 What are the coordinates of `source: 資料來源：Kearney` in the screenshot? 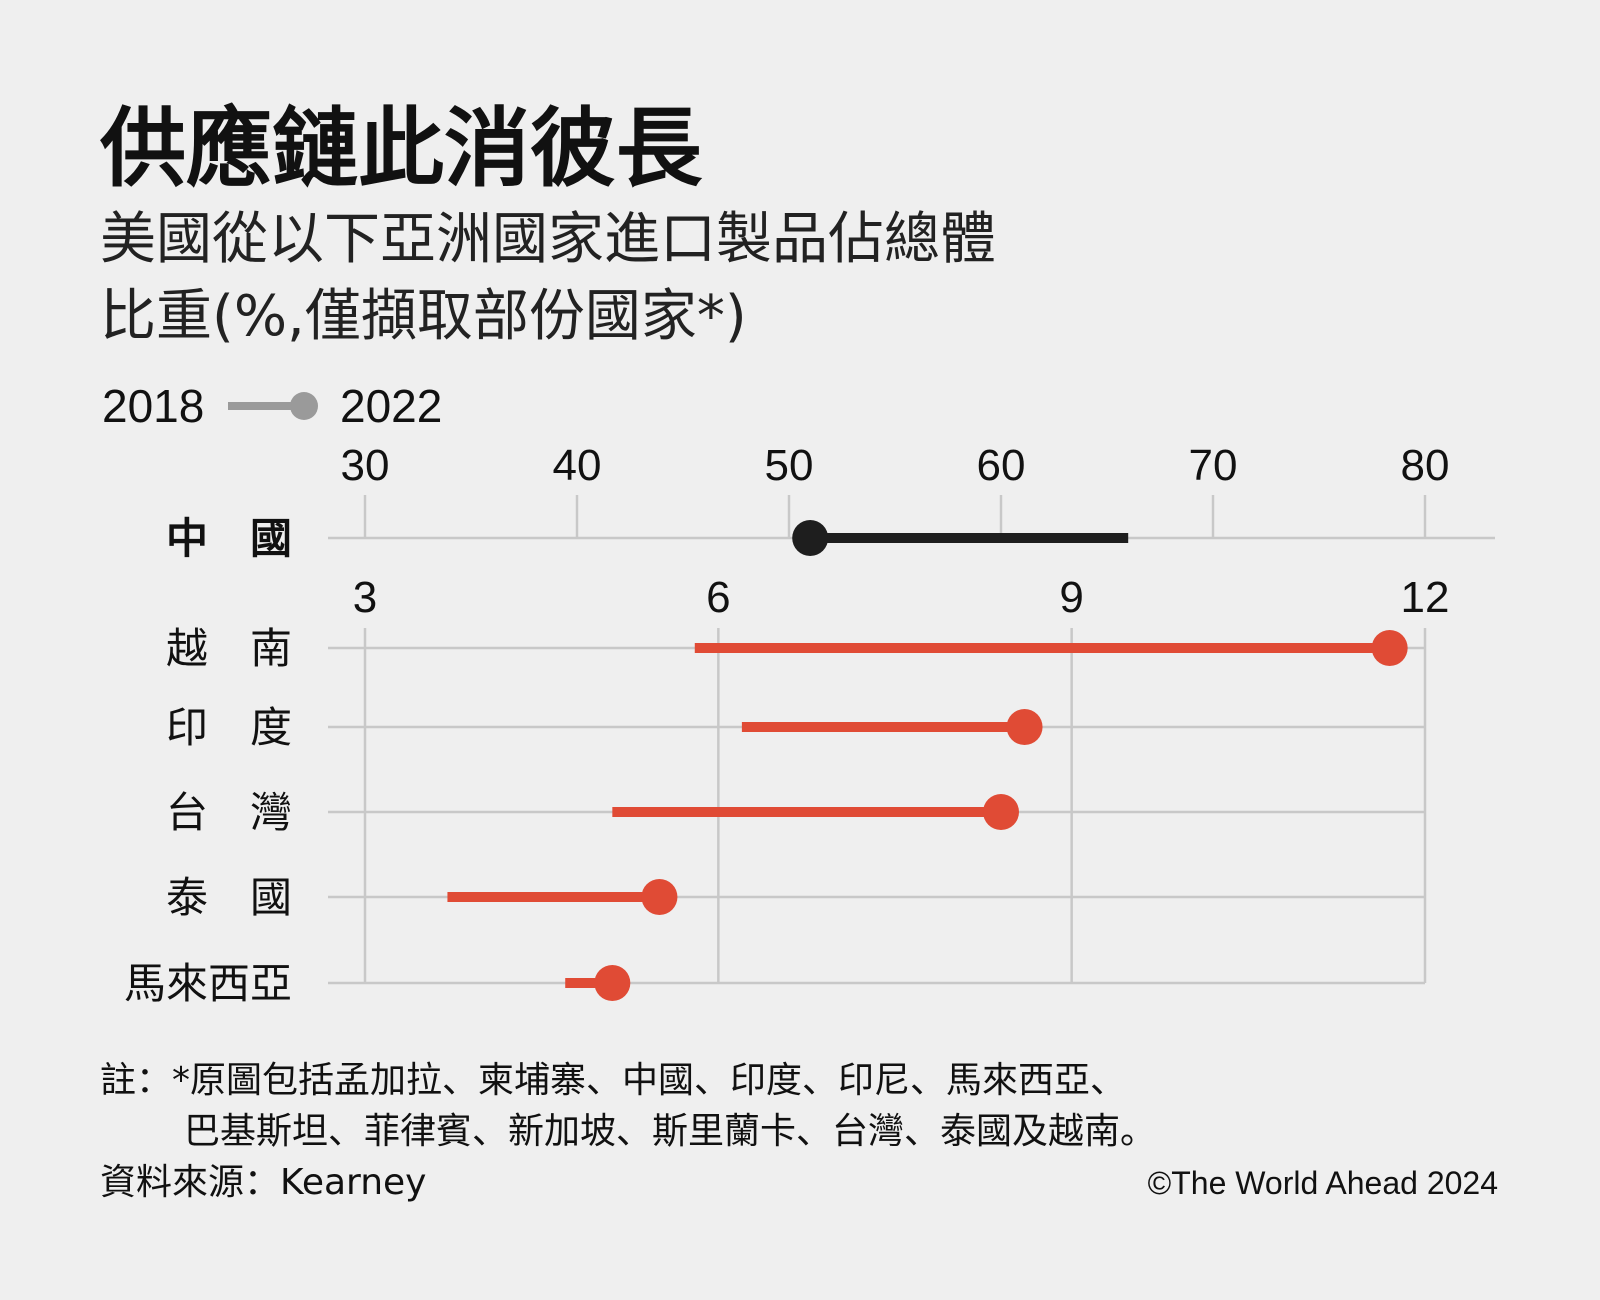 It's located at (263, 1182).